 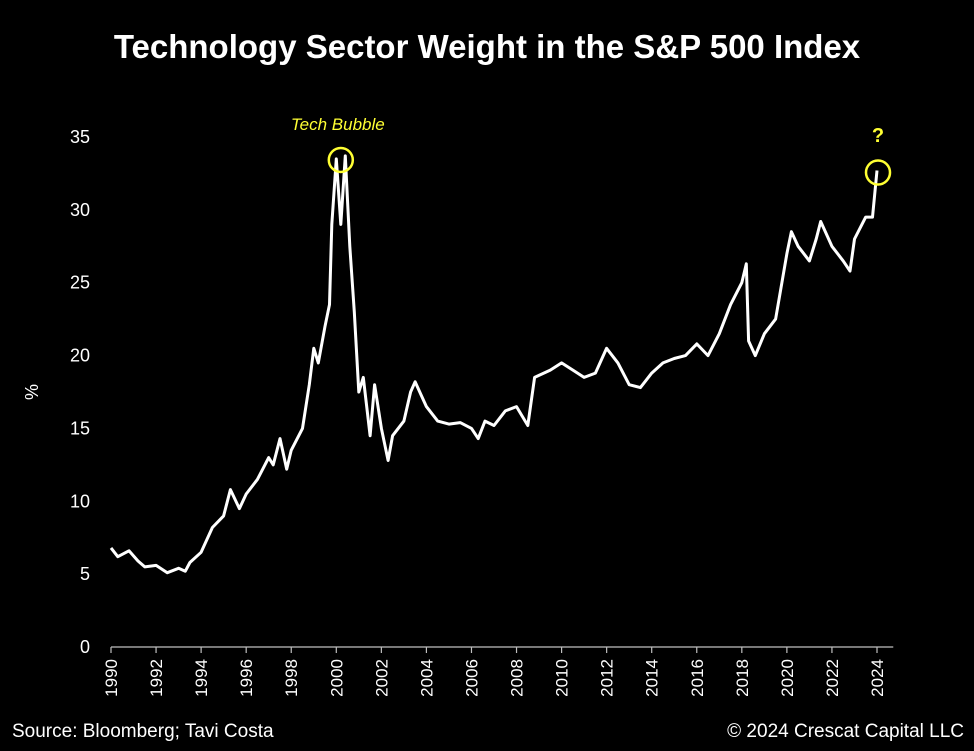 I want to click on x-tick-label: 2020, so click(x=787, y=678).